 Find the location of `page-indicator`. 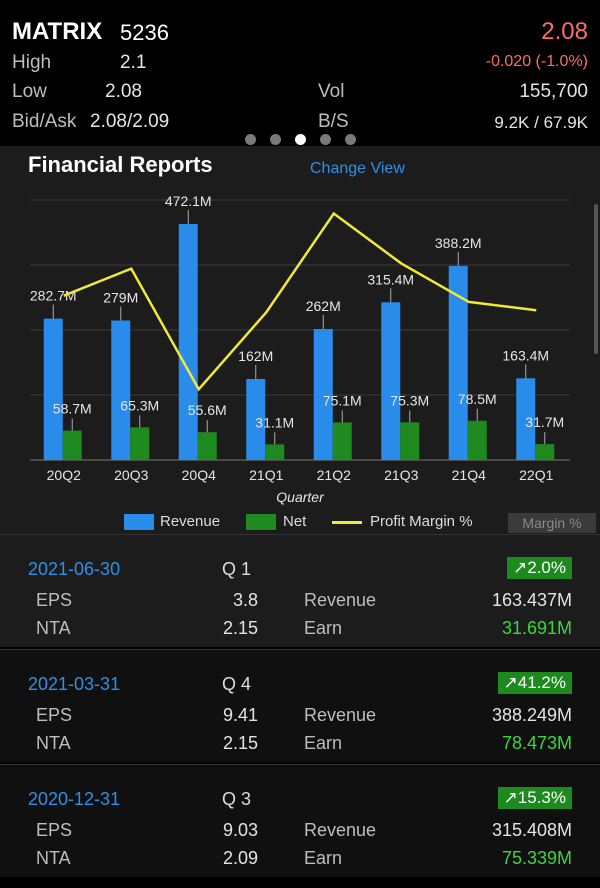

page-indicator is located at coordinates (300, 141).